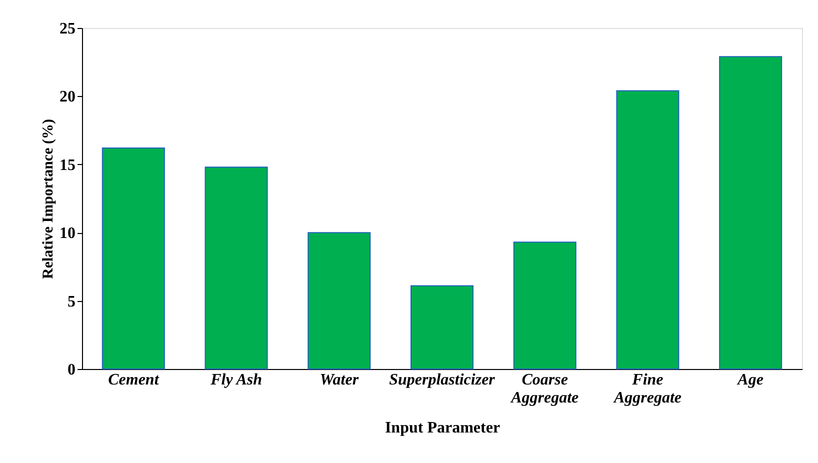 Image resolution: width=818 pixels, height=463 pixels. Describe the element at coordinates (442, 380) in the screenshot. I see `x-tick-label: Superplasticizer` at that location.